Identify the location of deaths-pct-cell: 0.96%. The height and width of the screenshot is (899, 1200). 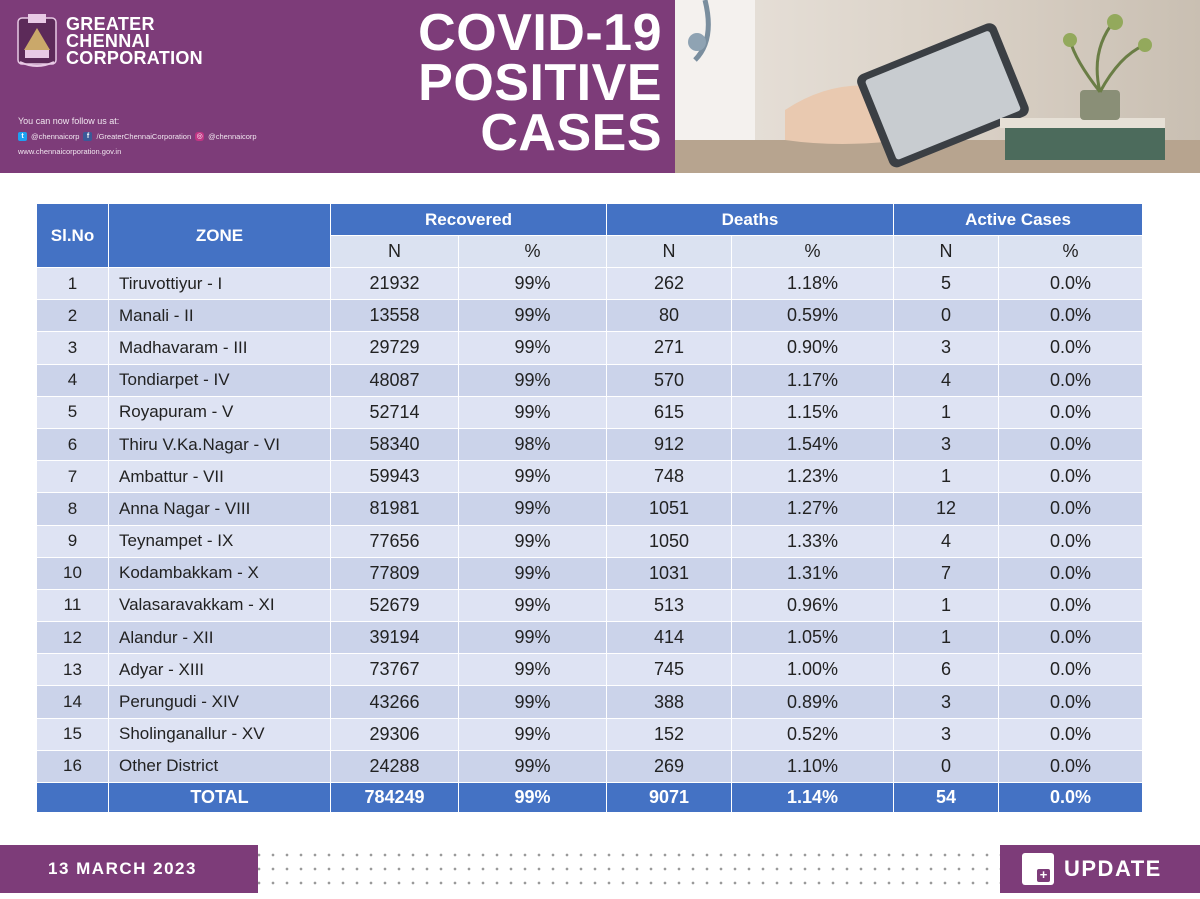
(812, 605).